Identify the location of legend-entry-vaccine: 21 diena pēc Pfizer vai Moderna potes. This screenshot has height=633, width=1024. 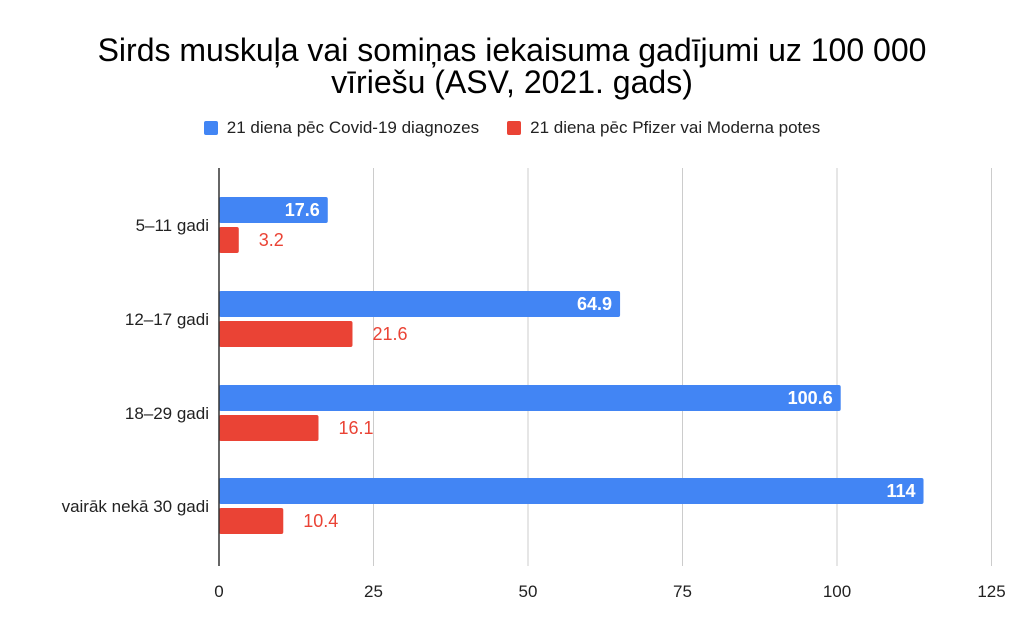
(663, 128).